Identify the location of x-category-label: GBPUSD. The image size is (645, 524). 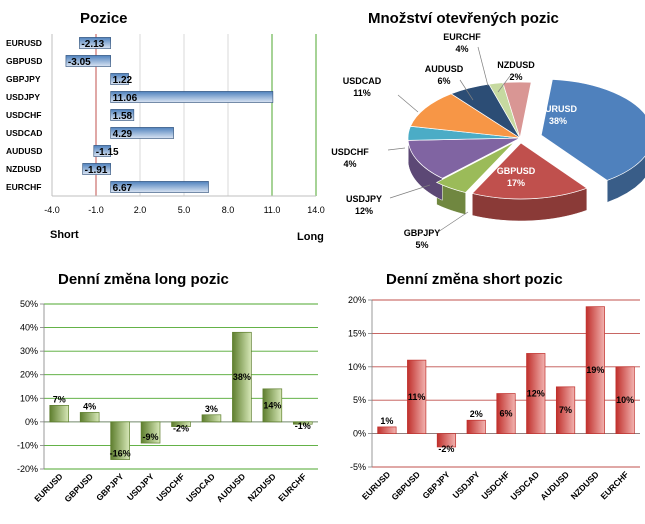
(78, 487).